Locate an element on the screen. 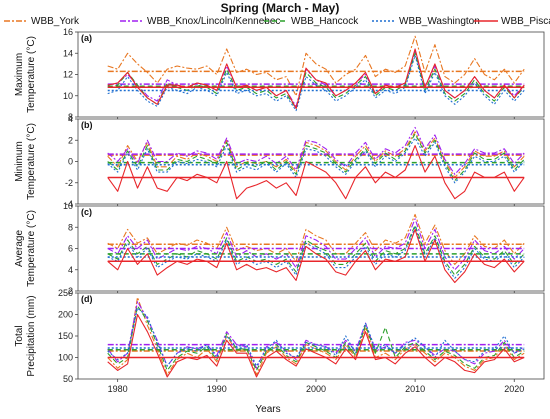 The image size is (550, 419). y-tick-label: -2 is located at coordinates (69, 183).